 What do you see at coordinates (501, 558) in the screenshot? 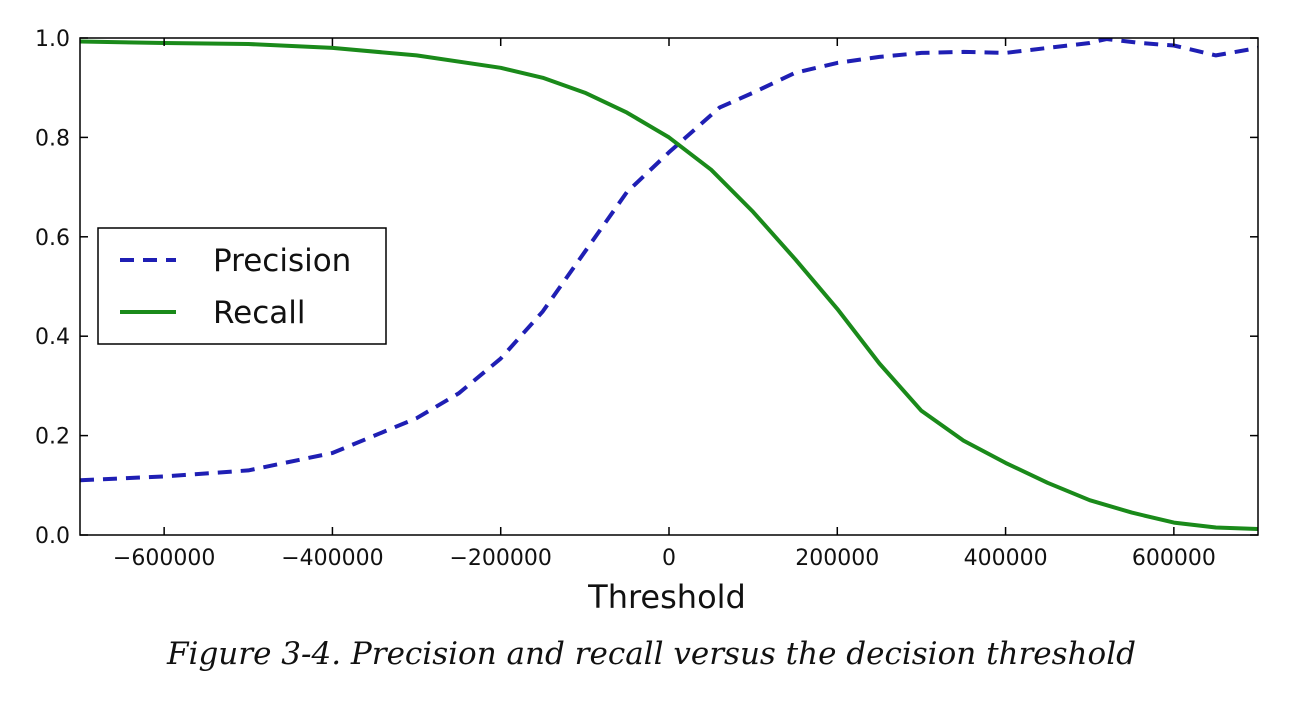
I see `x-tick-label: −200000` at bounding box center [501, 558].